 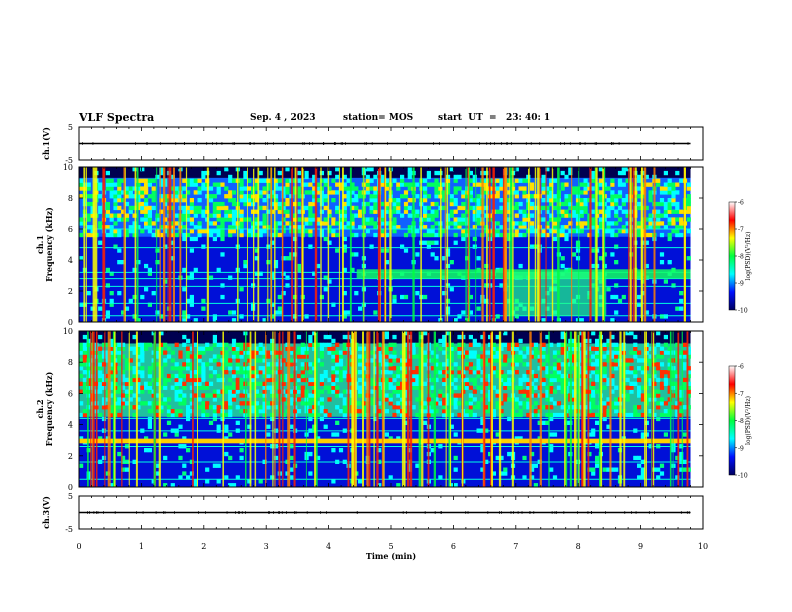 What do you see at coordinates (283, 118) in the screenshot?
I see `date-label: Sep. 4 , 2023` at bounding box center [283, 118].